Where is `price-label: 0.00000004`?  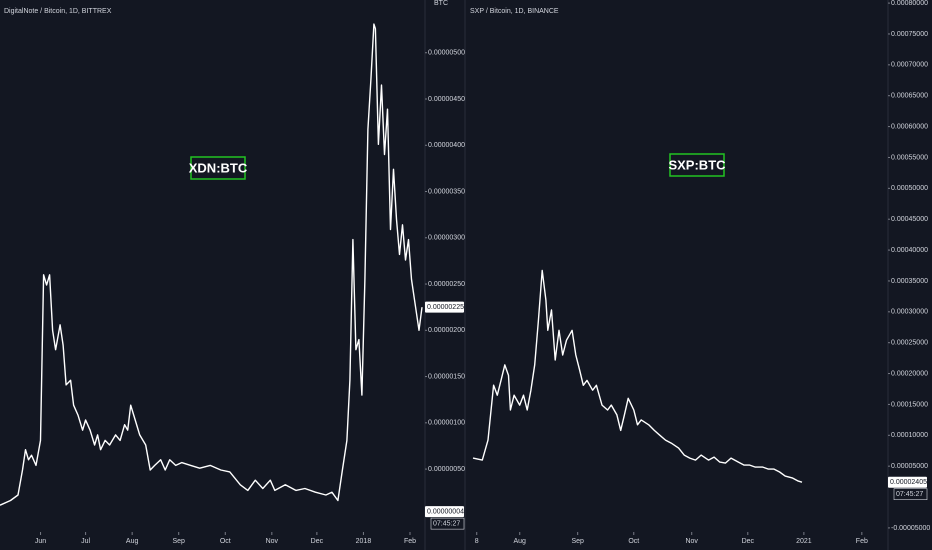 price-label: 0.00000004 is located at coordinates (445, 511).